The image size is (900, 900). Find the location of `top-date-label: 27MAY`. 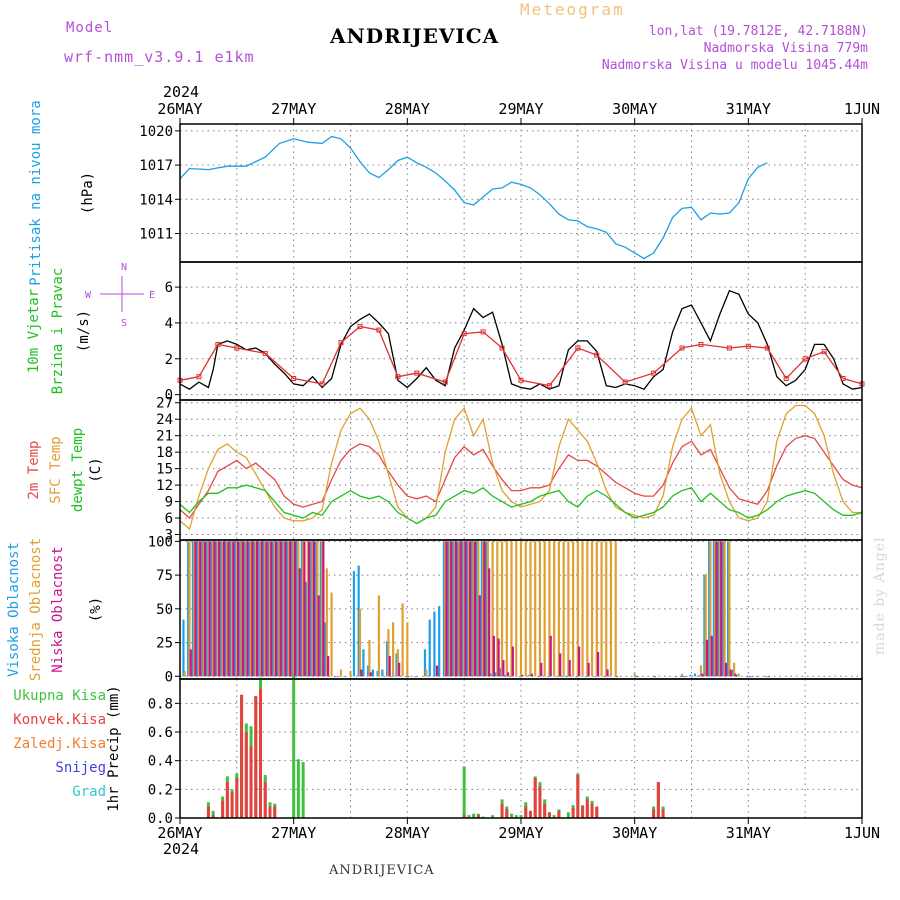

top-date-label: 27MAY is located at coordinates (293, 109).